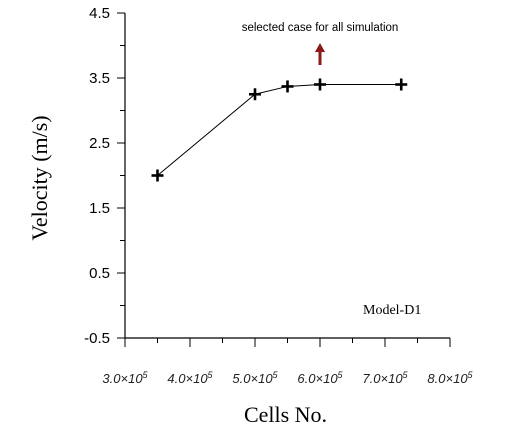  I want to click on selected-case-annotation: selected case for all simulation, so click(320, 43).